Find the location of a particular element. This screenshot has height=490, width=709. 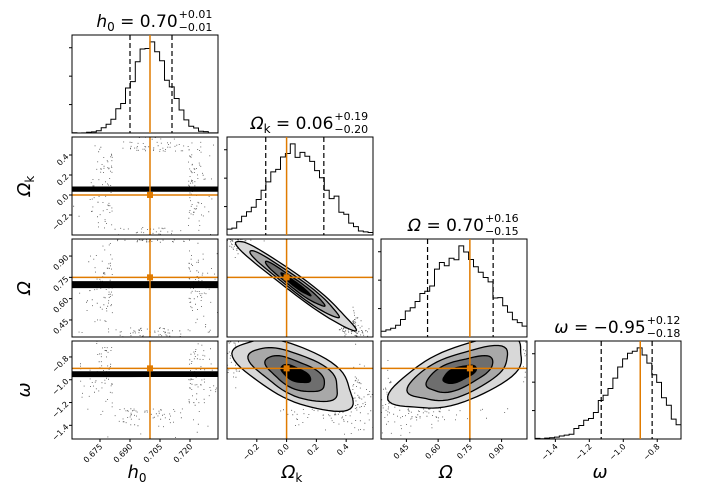

error-minus-h0: −0.01 is located at coordinates (196, 27).